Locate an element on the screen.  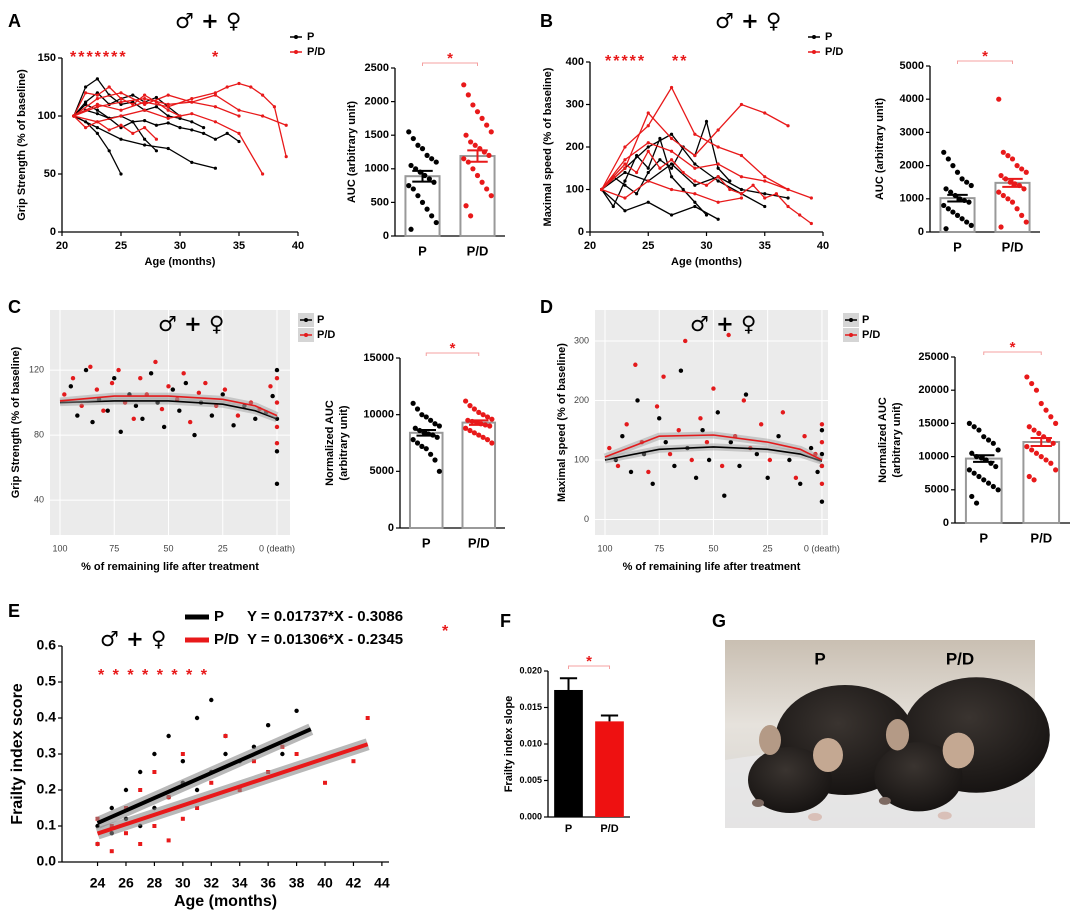
x-tick-label: 100 is located at coordinates (59, 548).